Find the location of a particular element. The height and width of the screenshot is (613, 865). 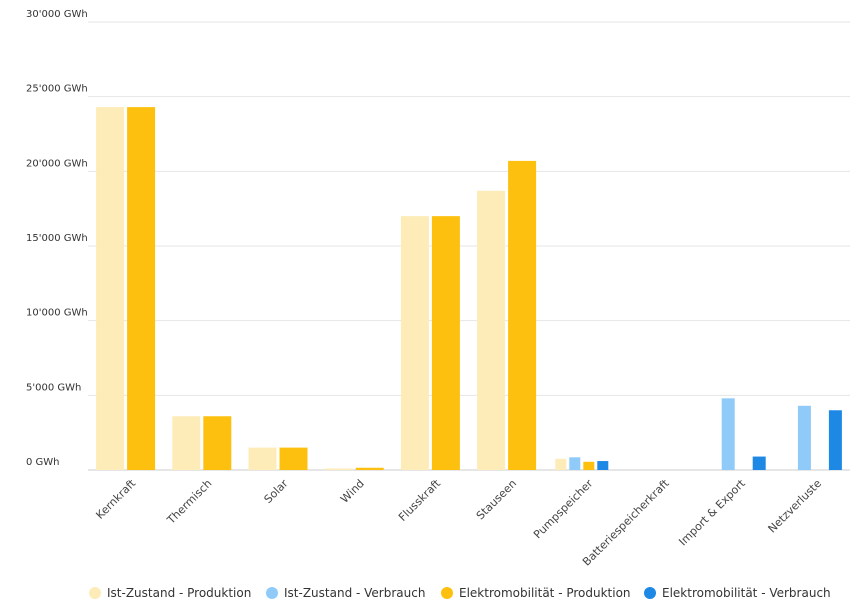

x-category-label: Stauseen is located at coordinates (496, 499).